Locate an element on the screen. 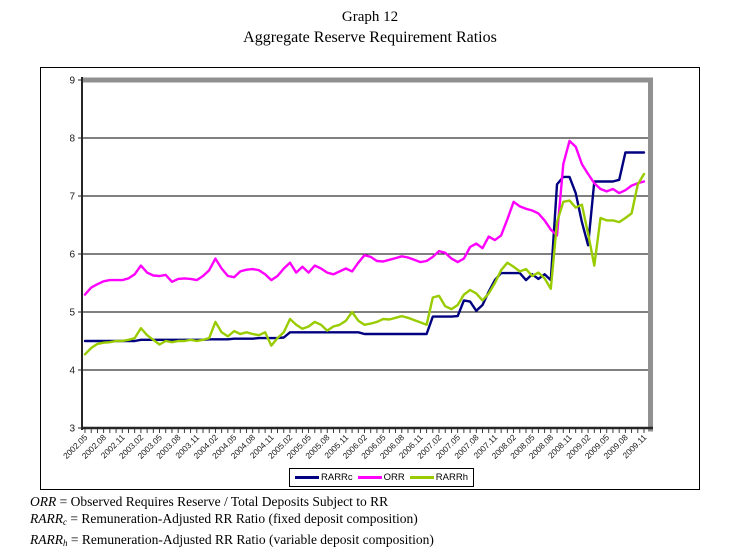  right-wall is located at coordinates (650, 254).